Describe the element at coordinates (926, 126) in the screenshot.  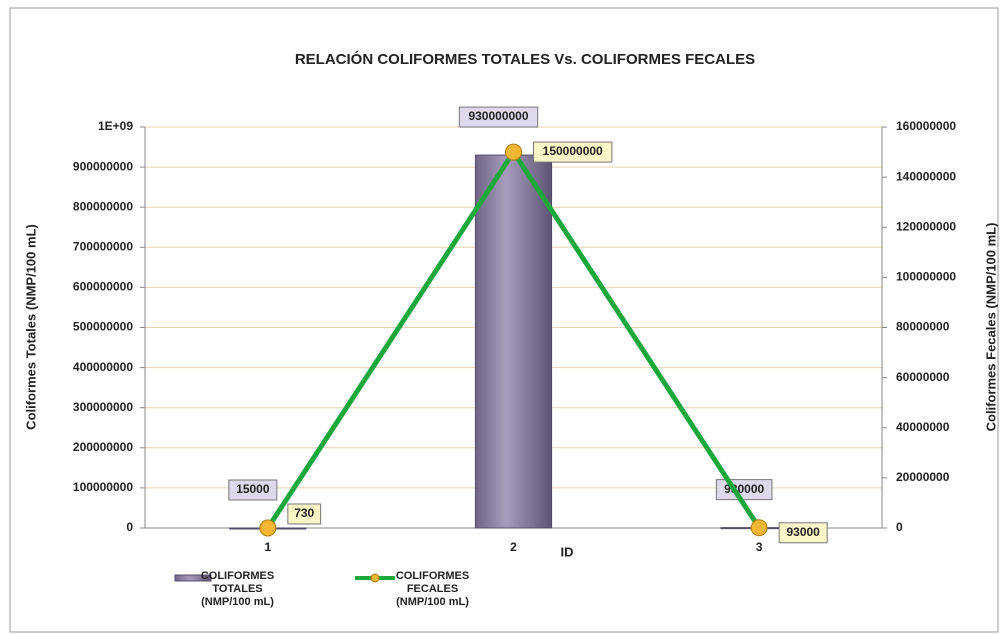
I see `y2-tick-label: 160000000` at that location.